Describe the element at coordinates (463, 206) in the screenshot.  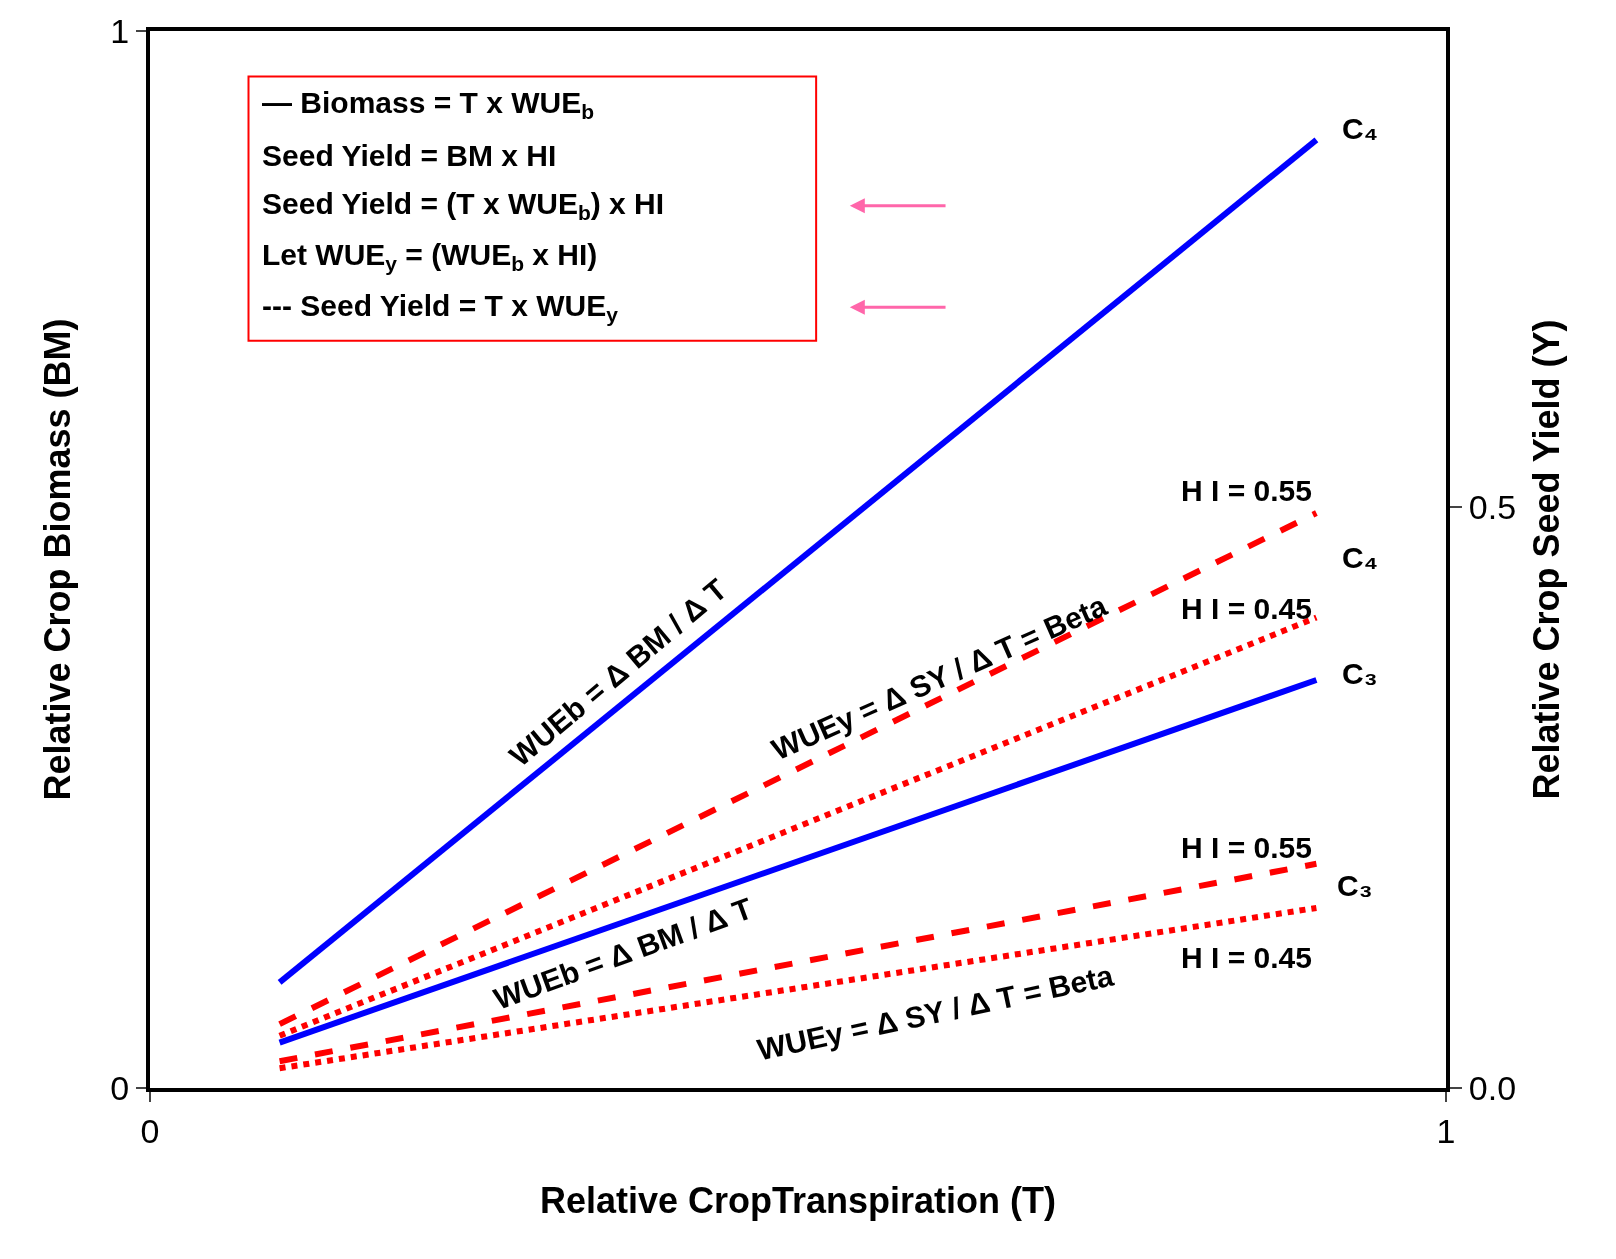
I see `annotation: Seed Yield = (T x WUE$_{b}$) x HI` at that location.